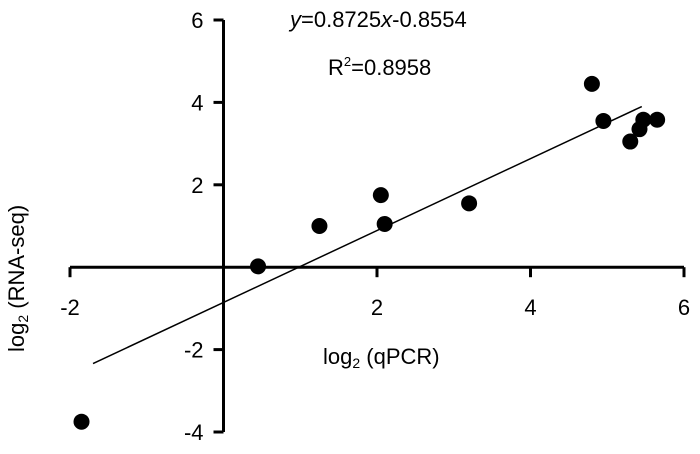  Describe the element at coordinates (377, 307) in the screenshot. I see `x-tick-label: 2` at that location.